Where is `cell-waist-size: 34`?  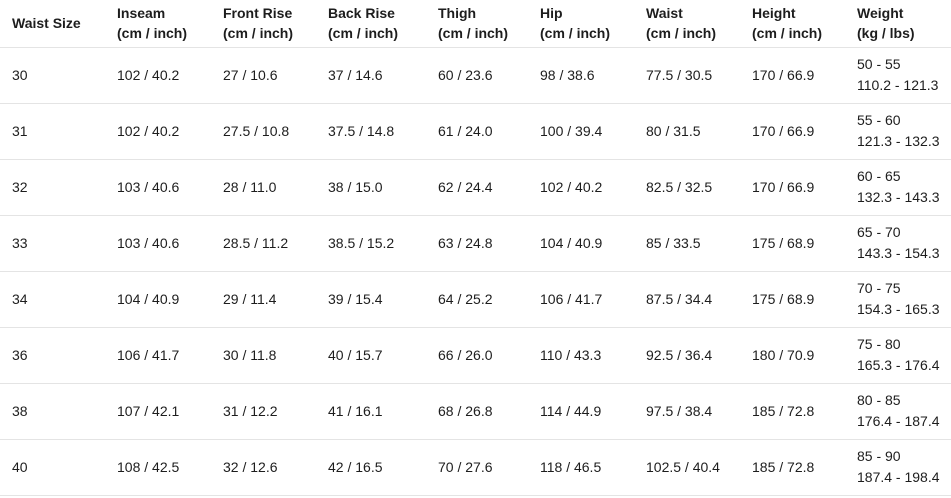 cell-waist-size: 34 is located at coordinates (52, 299).